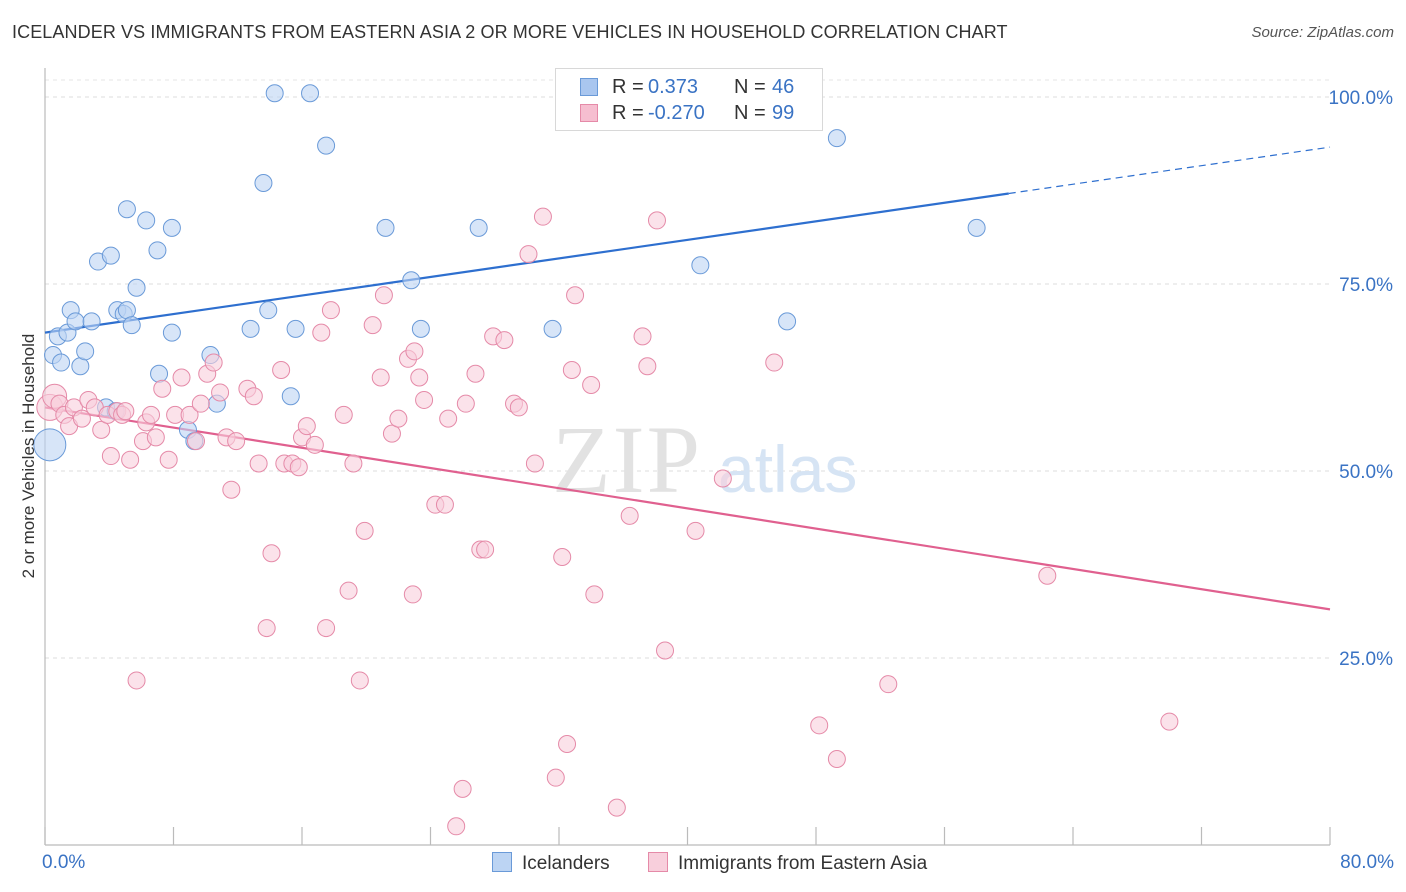 The height and width of the screenshot is (892, 1406). What do you see at coordinates (750, 87) in the screenshot?
I see `legend-n-label: N =` at bounding box center [750, 87].